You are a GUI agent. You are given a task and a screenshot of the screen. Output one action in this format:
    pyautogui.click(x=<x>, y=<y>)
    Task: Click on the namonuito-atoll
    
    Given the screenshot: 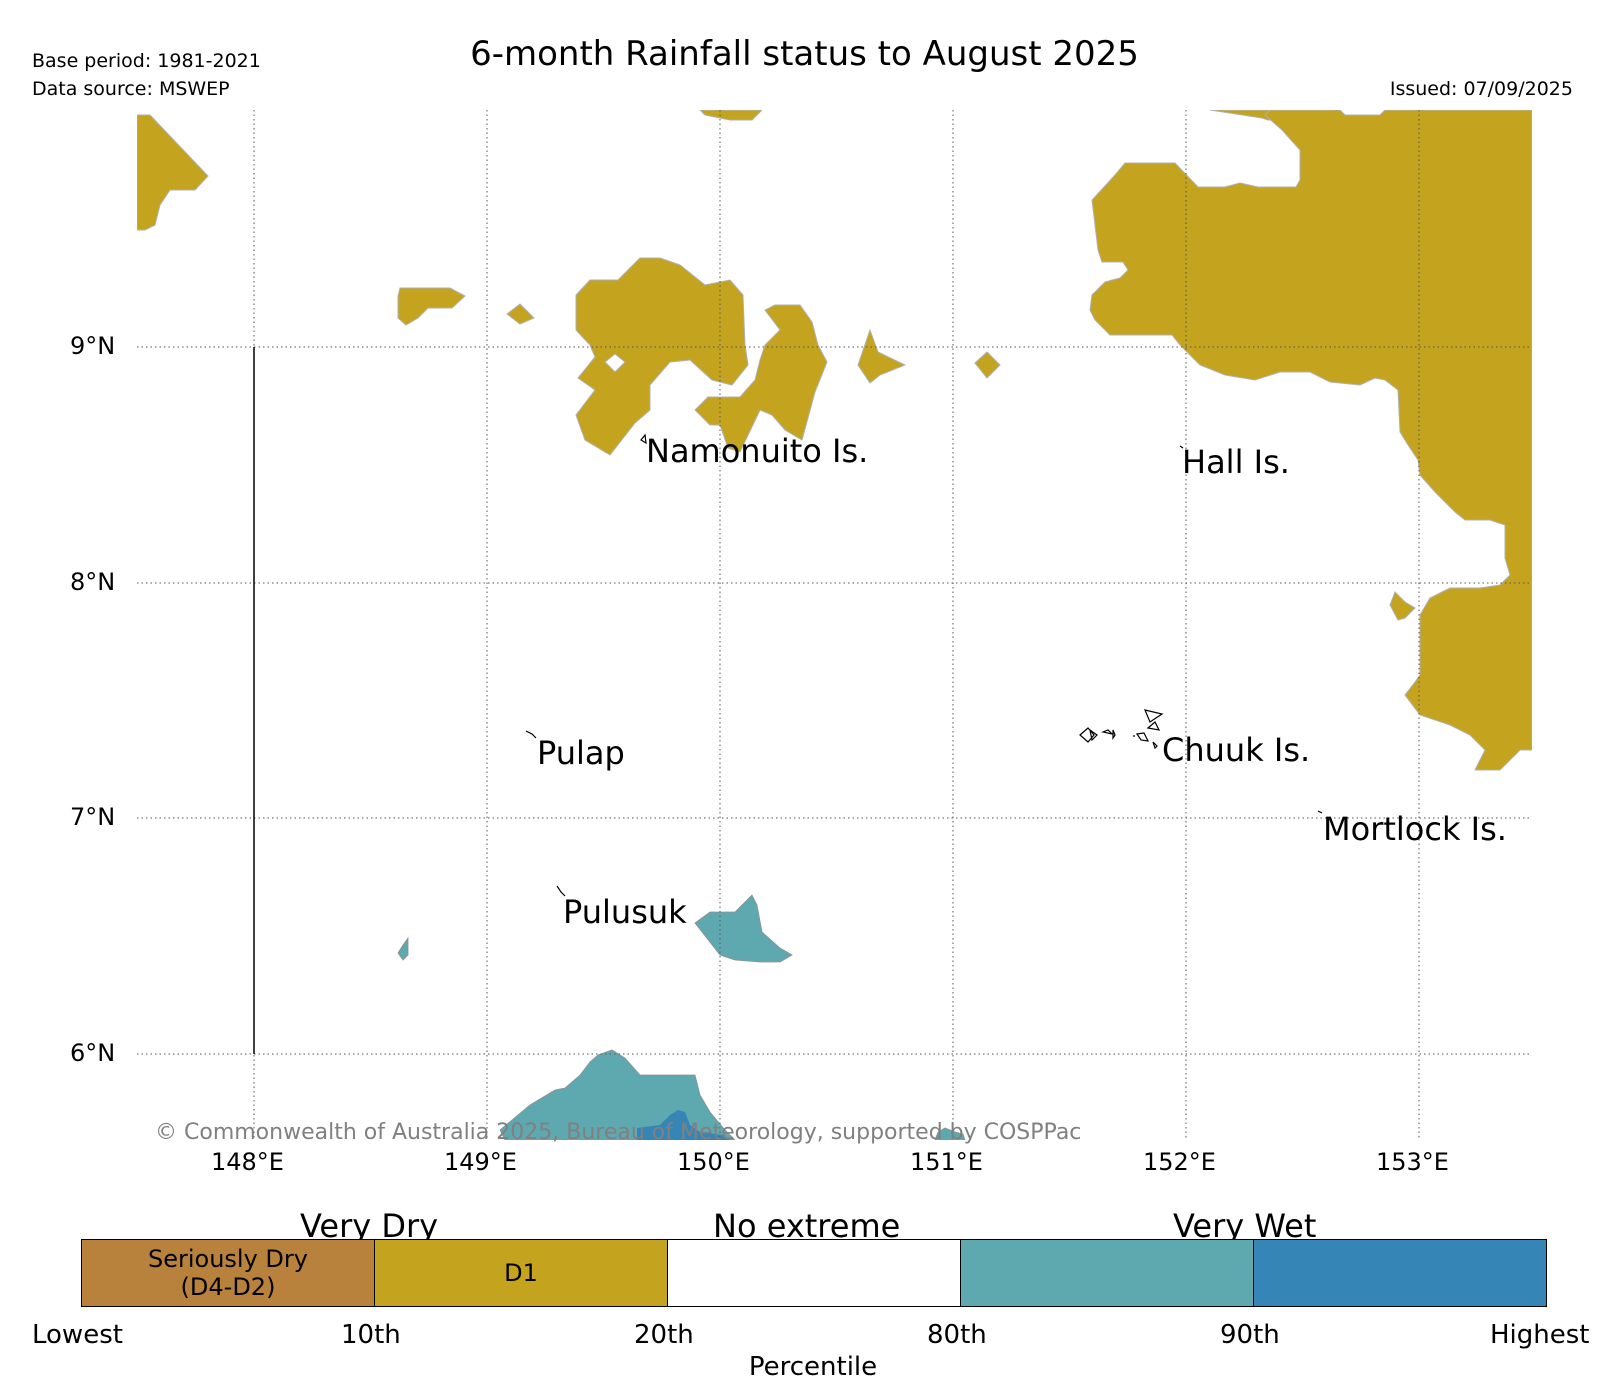 What is the action you would take?
    pyautogui.click(x=643, y=439)
    